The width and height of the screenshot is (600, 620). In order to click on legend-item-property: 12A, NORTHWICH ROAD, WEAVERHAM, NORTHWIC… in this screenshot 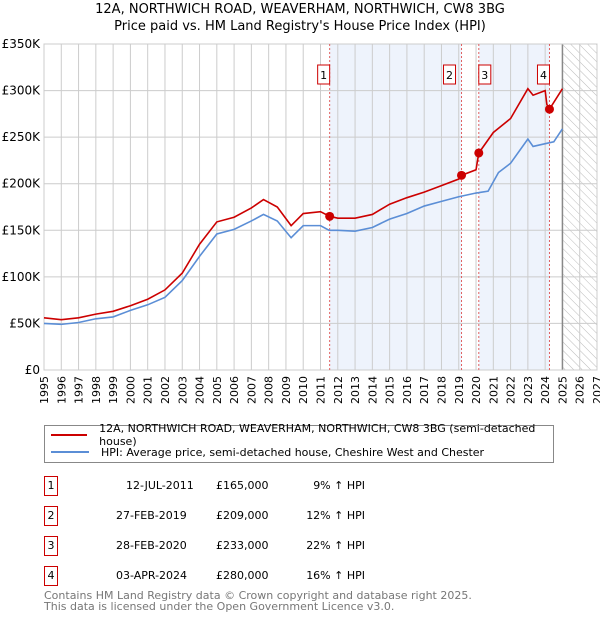, I will do `click(302, 435)`.